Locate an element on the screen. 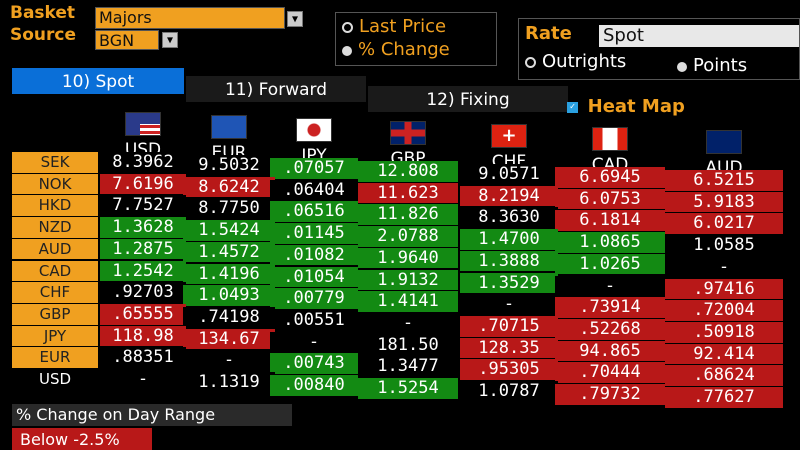  rate-cell-usd-gbp: 1.5254 is located at coordinates (408, 389).